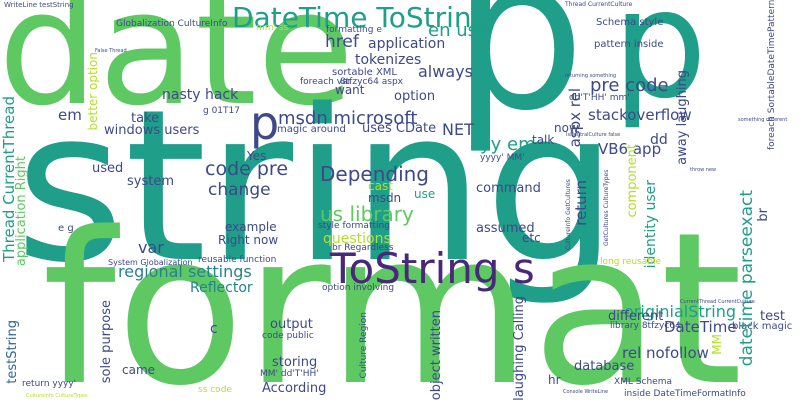  Describe the element at coordinates (214, 329) in the screenshot. I see `word-c: c` at that location.